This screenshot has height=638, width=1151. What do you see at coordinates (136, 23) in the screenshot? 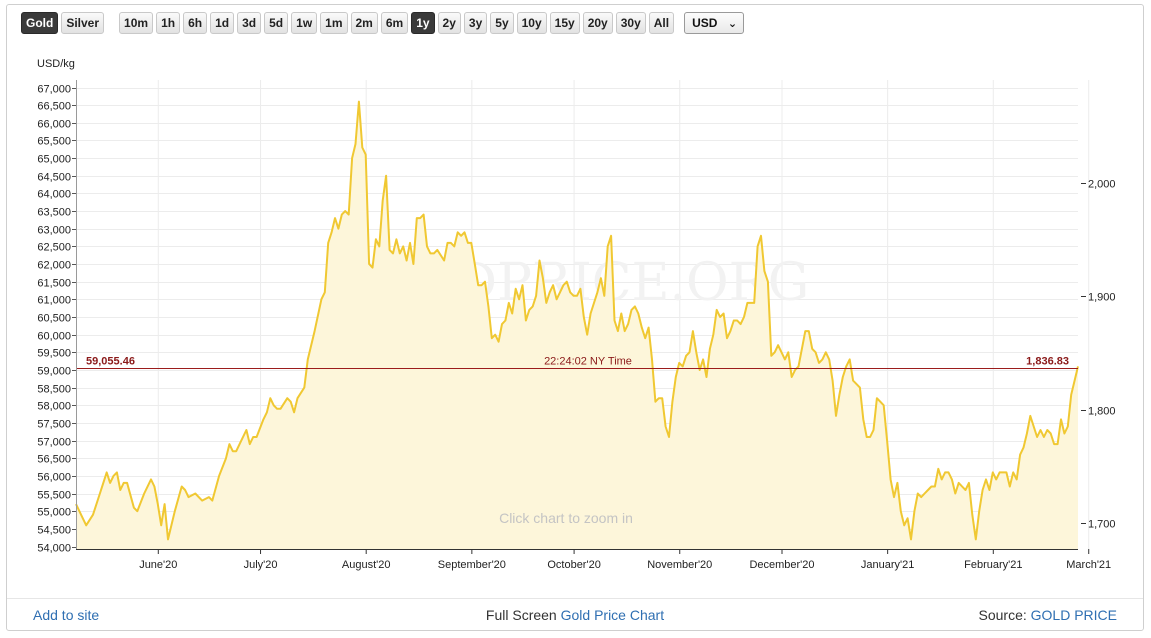
I see `range-button-10m: 10m` at bounding box center [136, 23].